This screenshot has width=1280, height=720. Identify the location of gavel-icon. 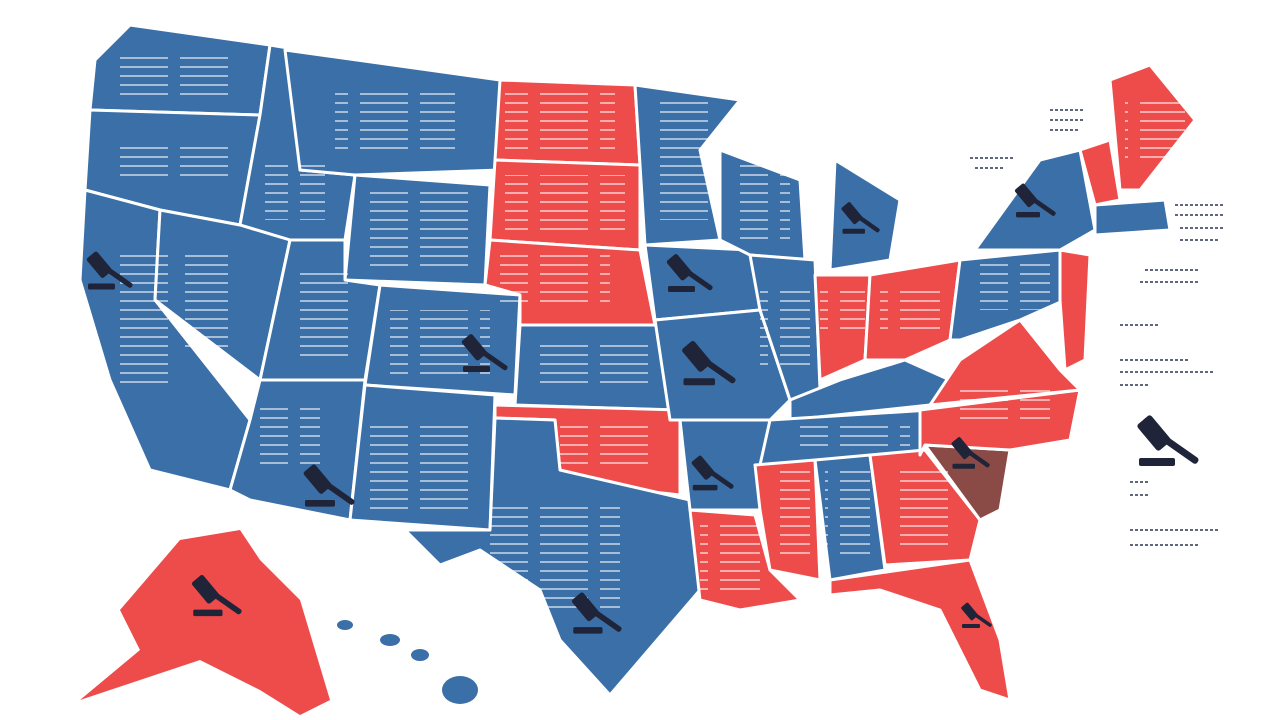
(1168, 440).